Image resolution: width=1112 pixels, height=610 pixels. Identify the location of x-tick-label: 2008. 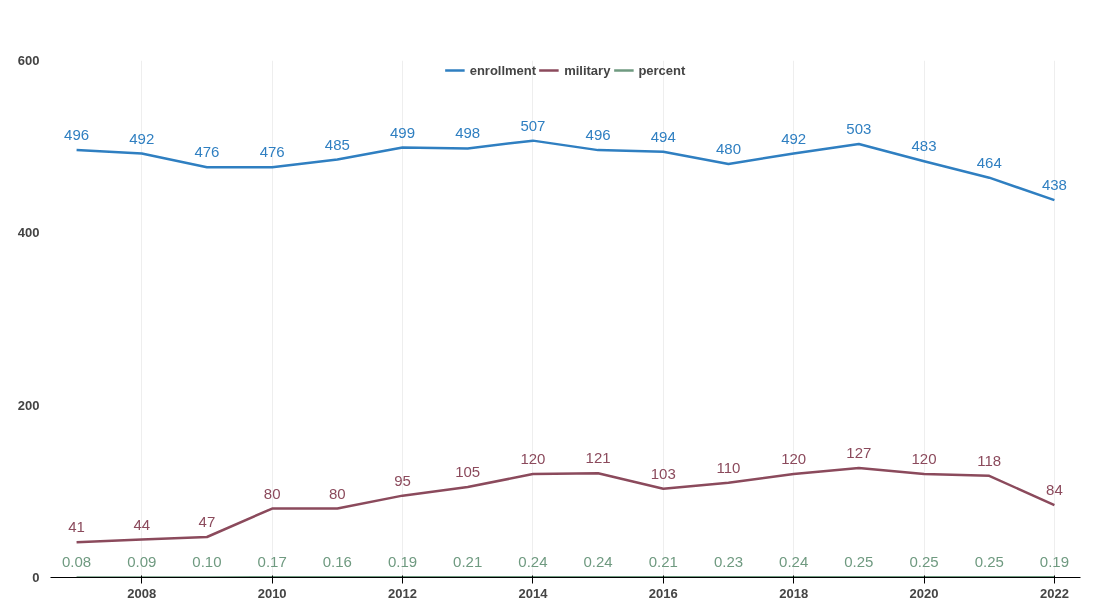
(142, 593).